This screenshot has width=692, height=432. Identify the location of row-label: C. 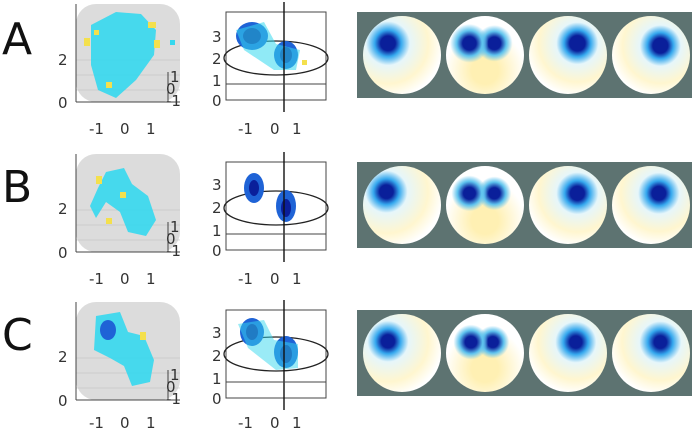
(17, 335).